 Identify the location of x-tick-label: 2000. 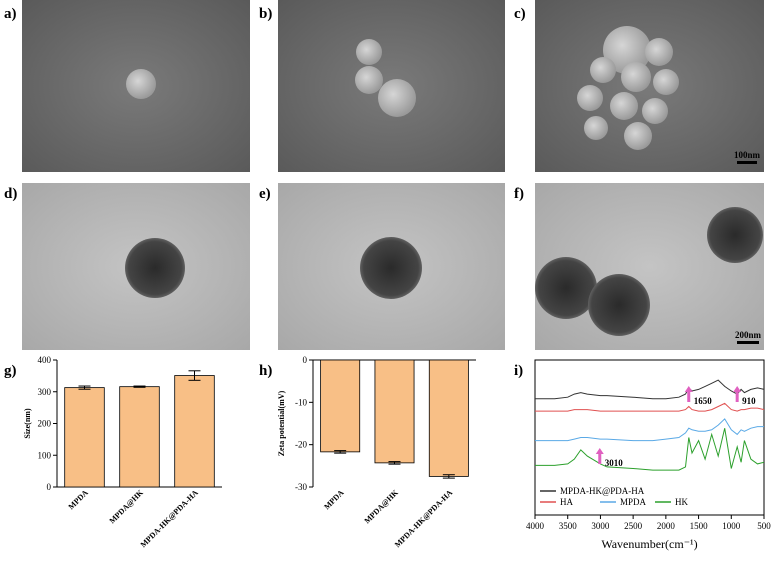
(666, 526).